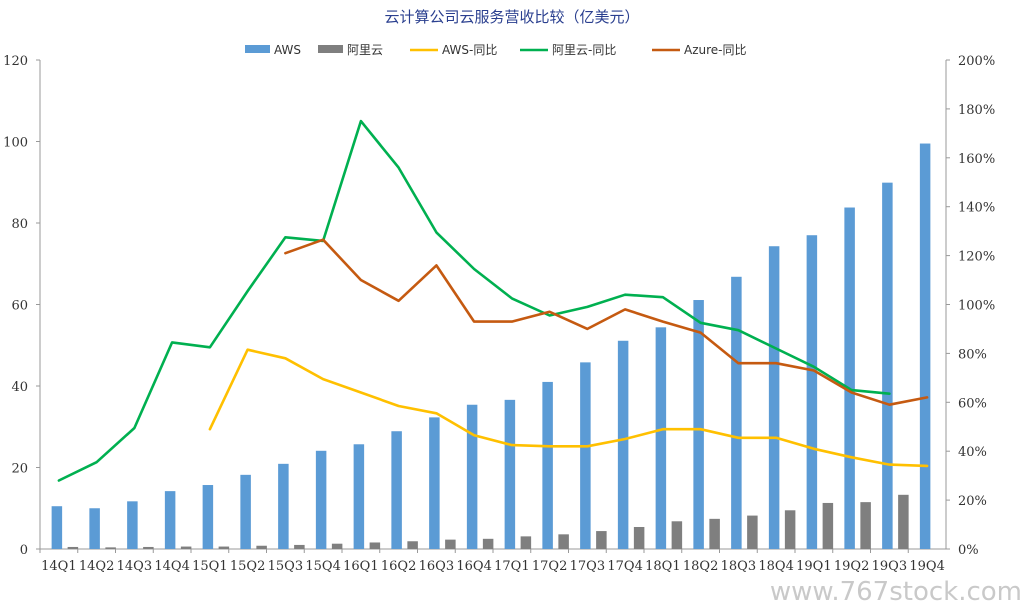  What do you see at coordinates (568, 408) in the screenshot?
I see `aws-yoy-line` at bounding box center [568, 408].